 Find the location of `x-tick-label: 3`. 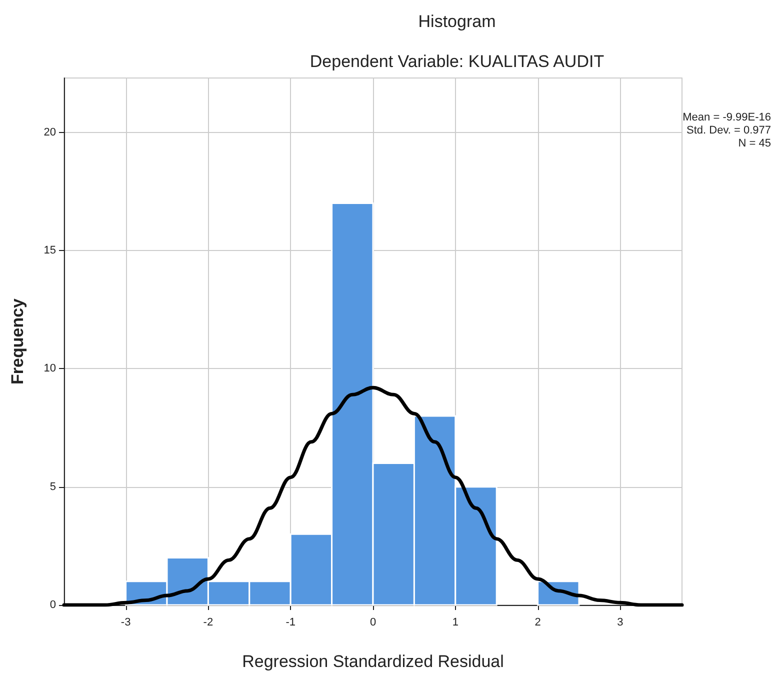

x-tick-label: 3 is located at coordinates (620, 622).